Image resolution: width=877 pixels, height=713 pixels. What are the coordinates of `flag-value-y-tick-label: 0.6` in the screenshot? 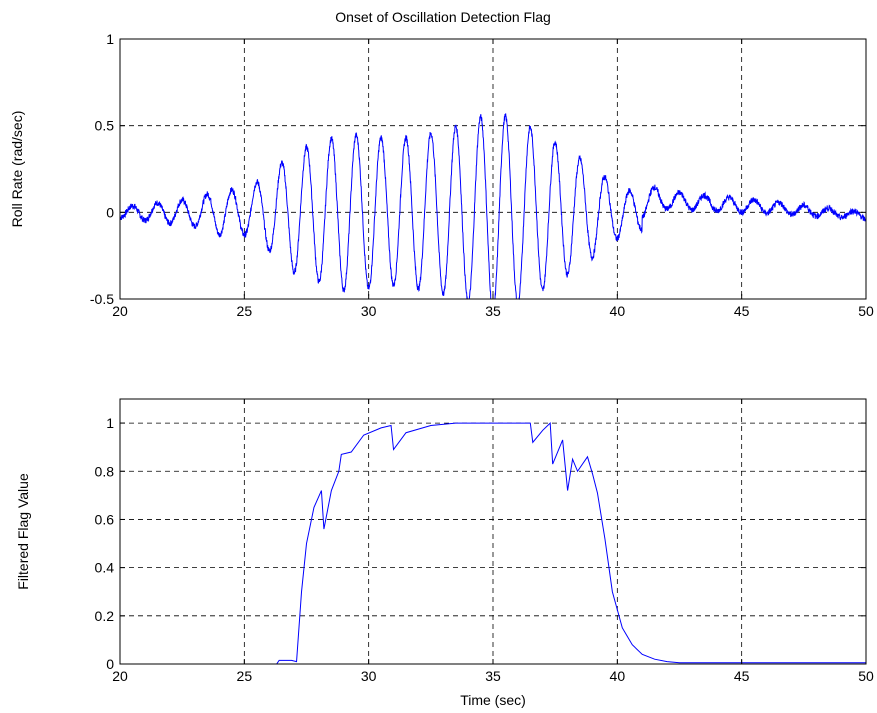 It's located at (105, 519).